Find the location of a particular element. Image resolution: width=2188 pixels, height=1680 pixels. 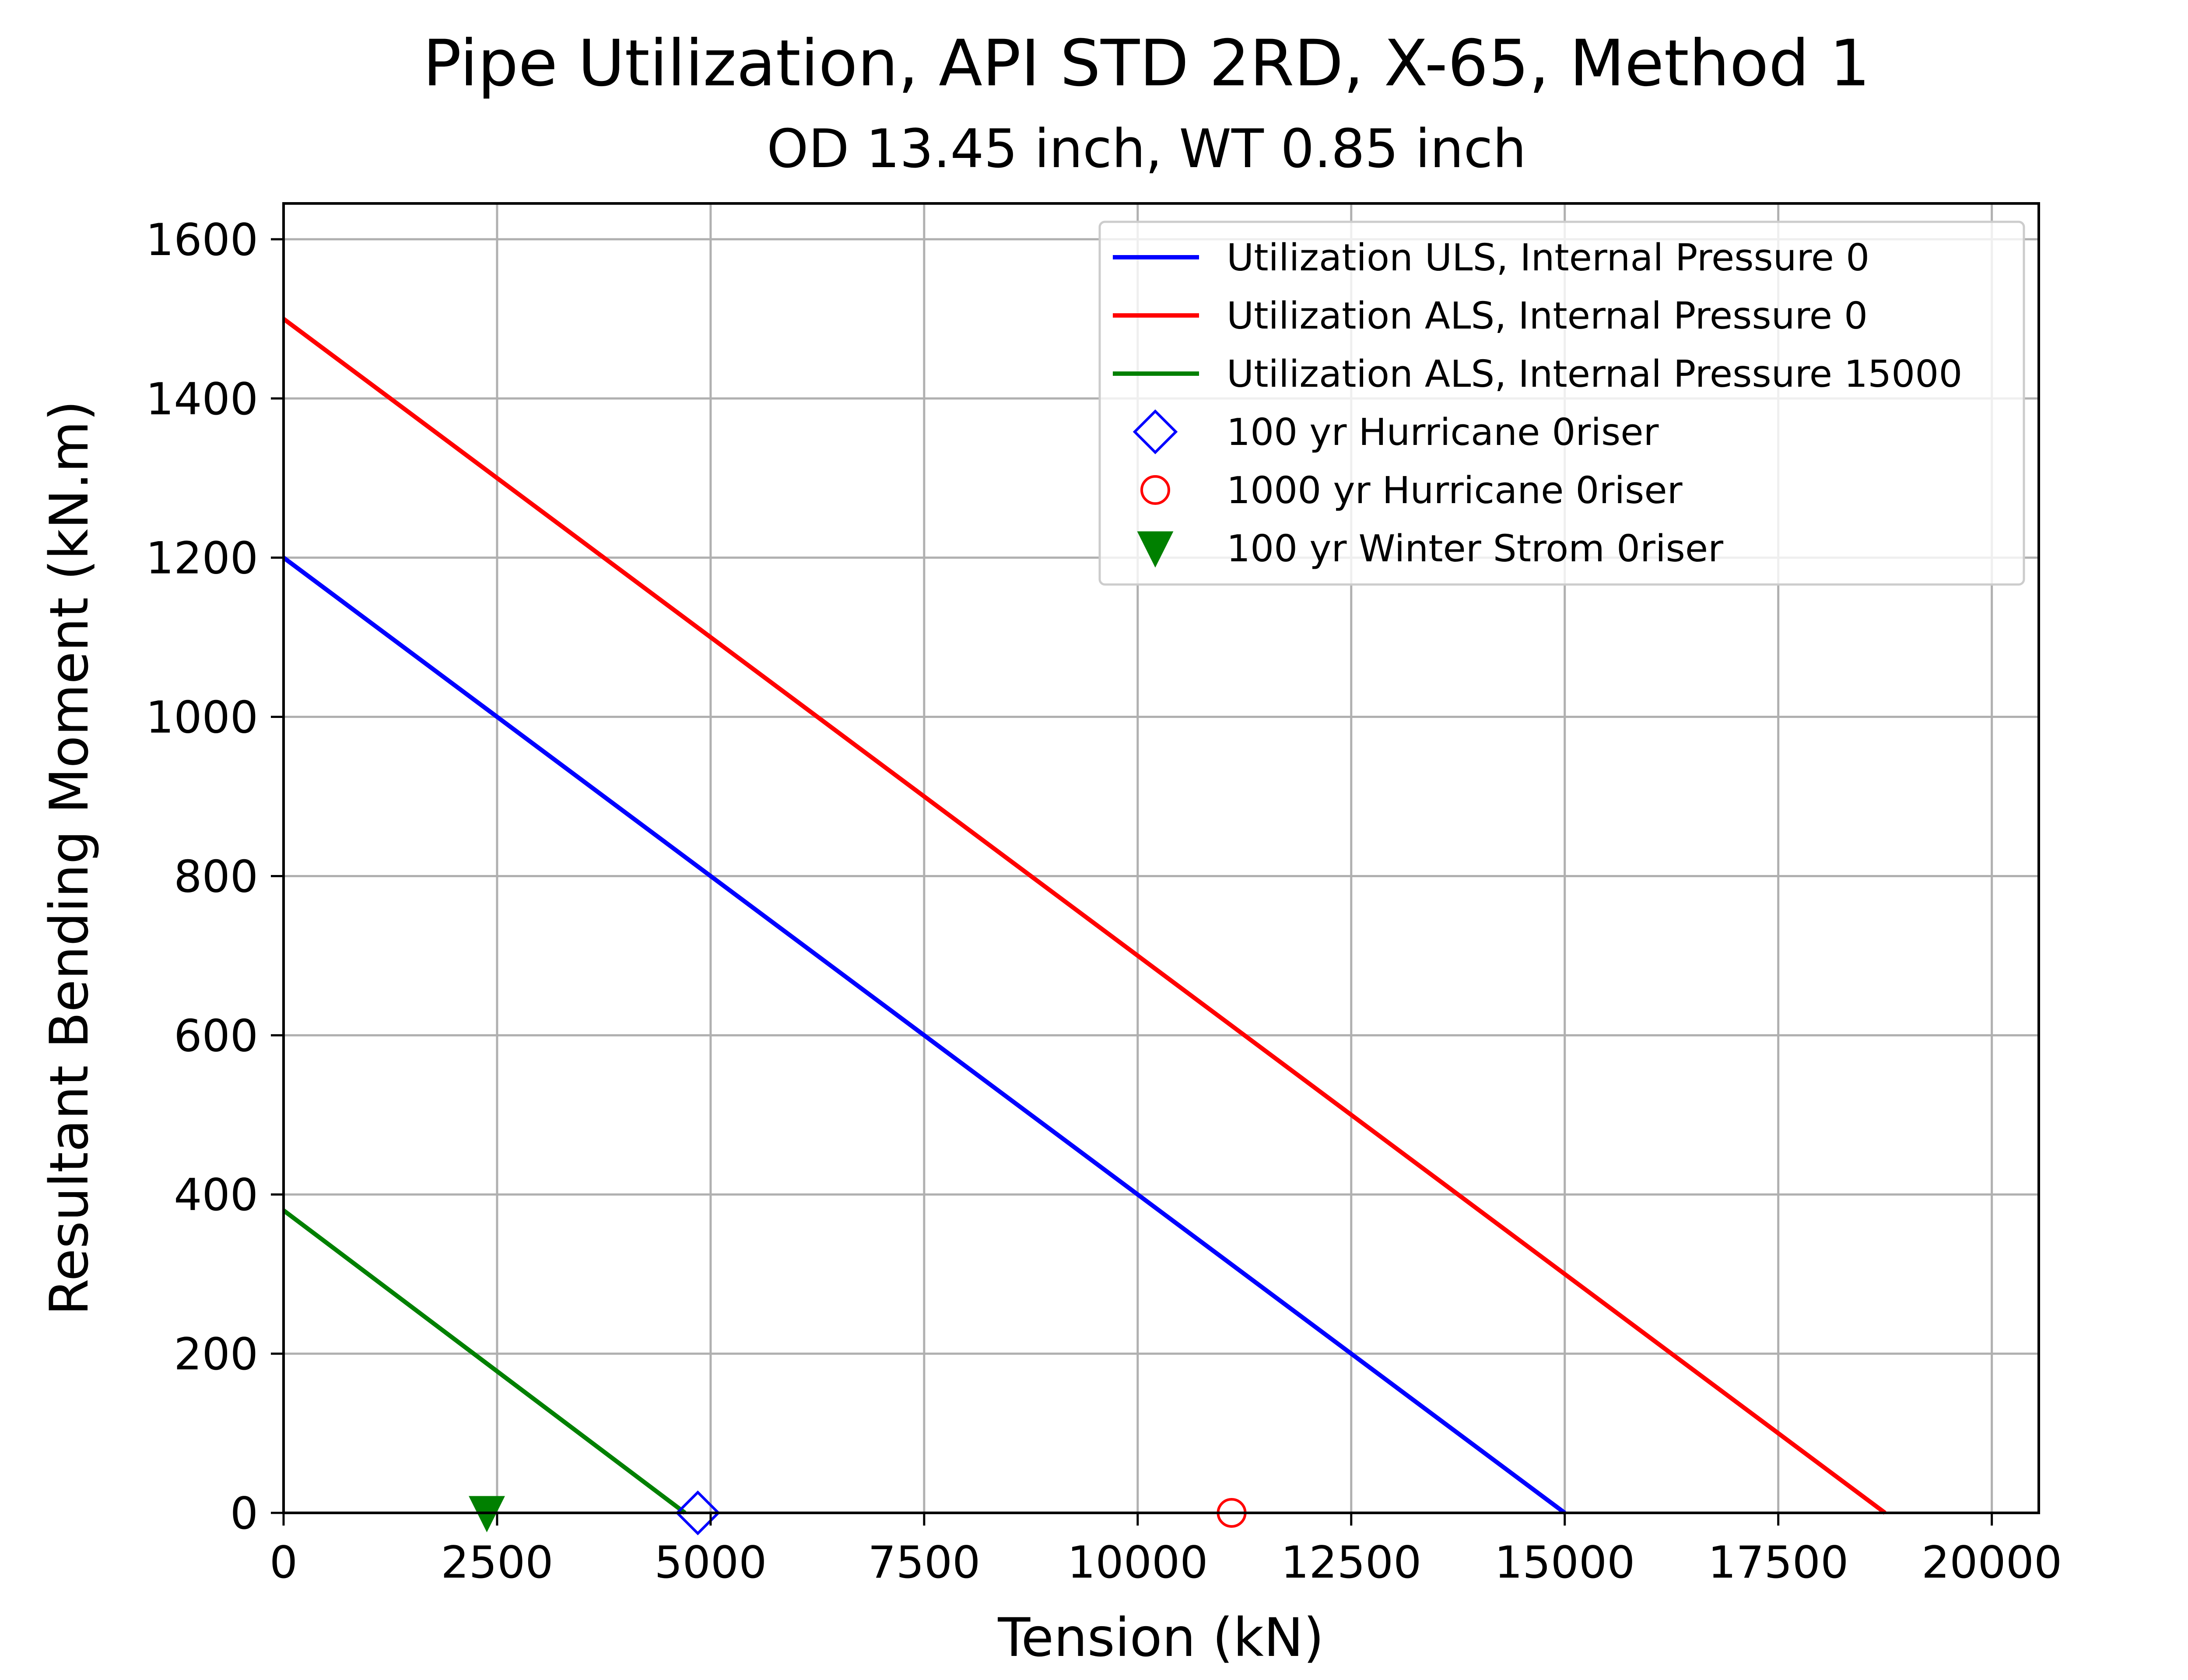

data-point is located at coordinates (697, 1513).